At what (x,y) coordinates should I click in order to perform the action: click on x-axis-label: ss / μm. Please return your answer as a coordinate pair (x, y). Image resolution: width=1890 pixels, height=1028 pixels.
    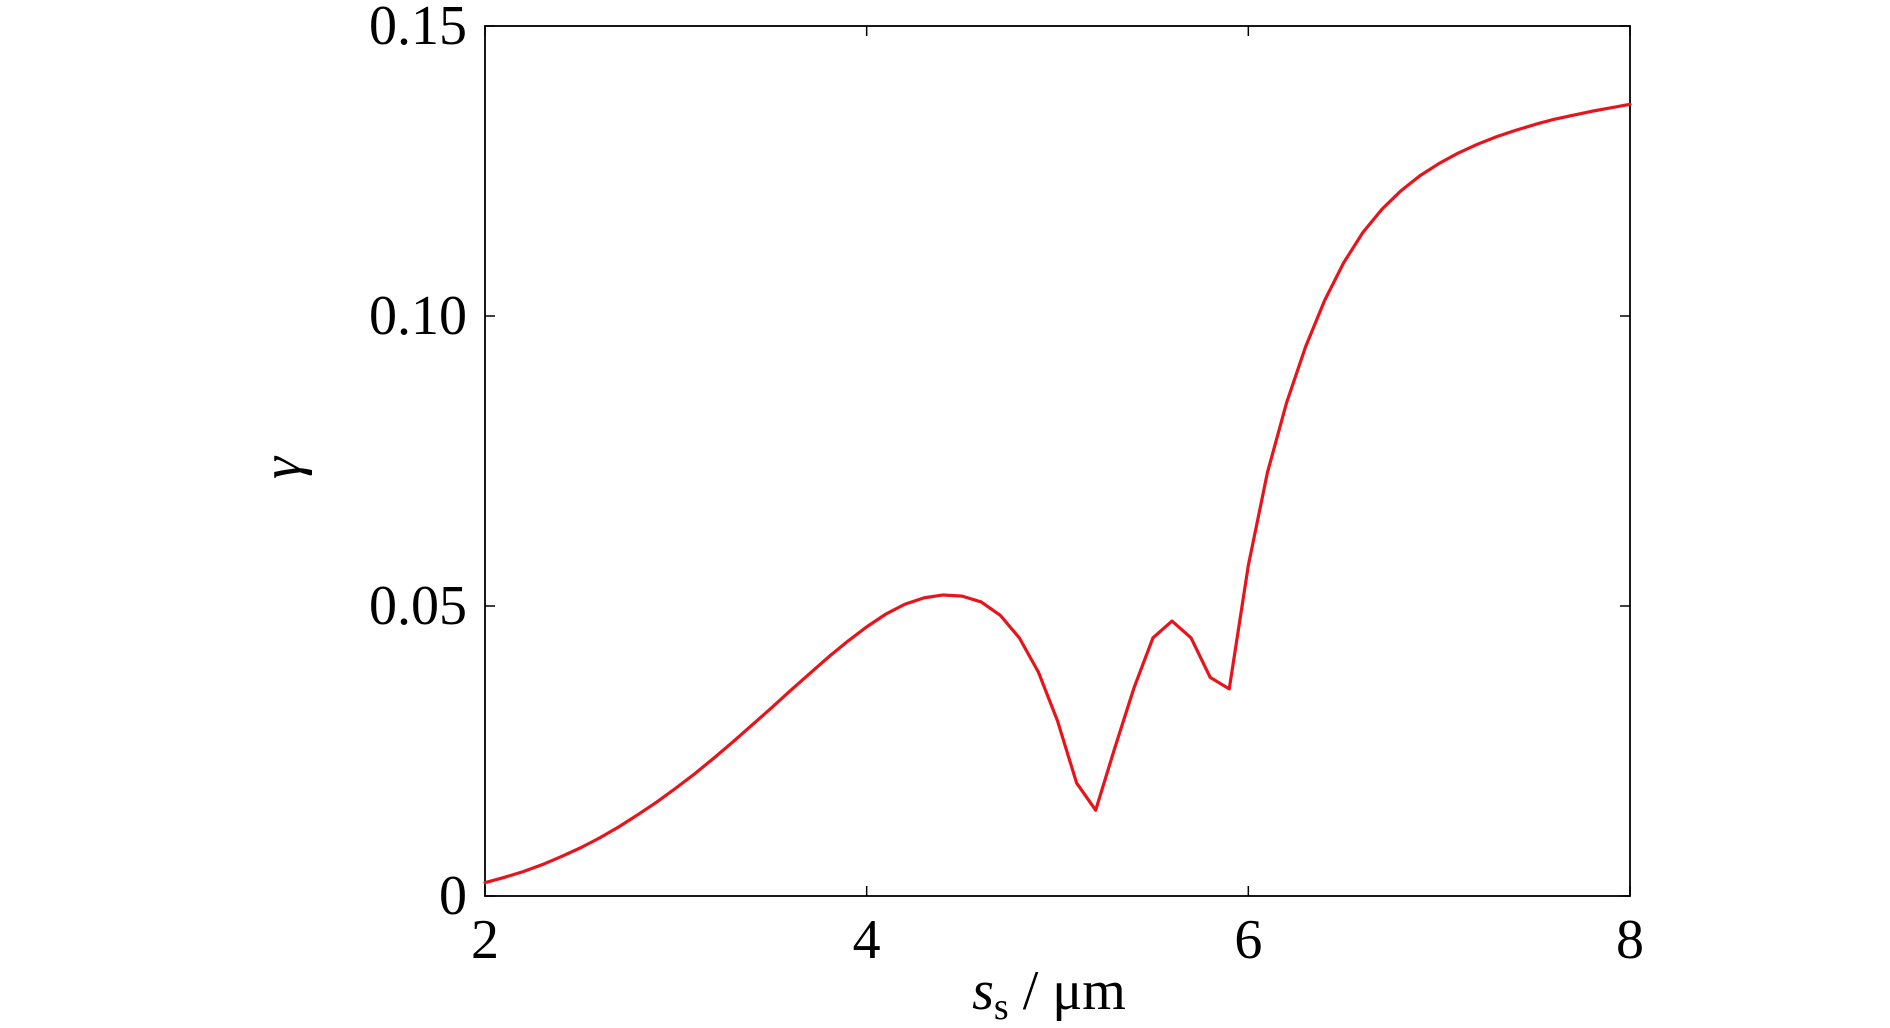
    Looking at the image, I should click on (1049, 994).